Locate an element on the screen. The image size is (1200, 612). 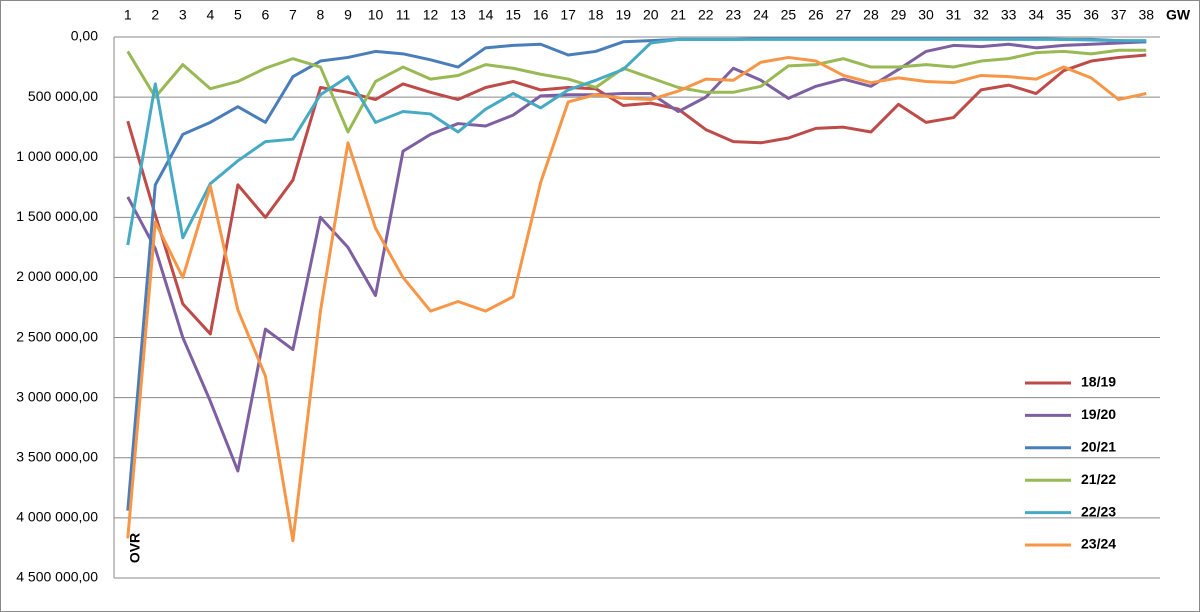
x-tick-label: 7 is located at coordinates (293, 15).